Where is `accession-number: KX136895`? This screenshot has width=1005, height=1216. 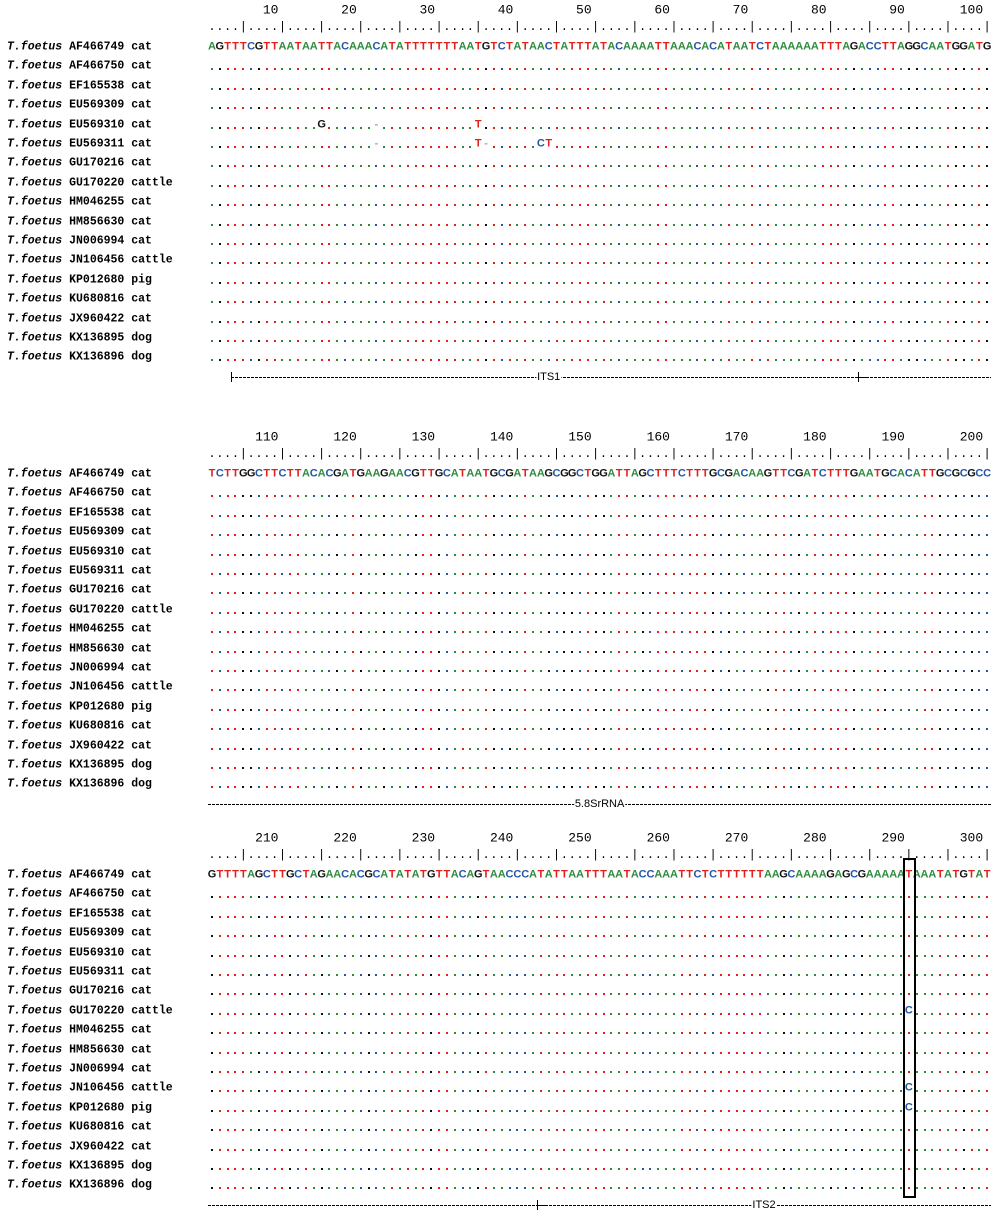
accession-number: KX136895 is located at coordinates (96, 765).